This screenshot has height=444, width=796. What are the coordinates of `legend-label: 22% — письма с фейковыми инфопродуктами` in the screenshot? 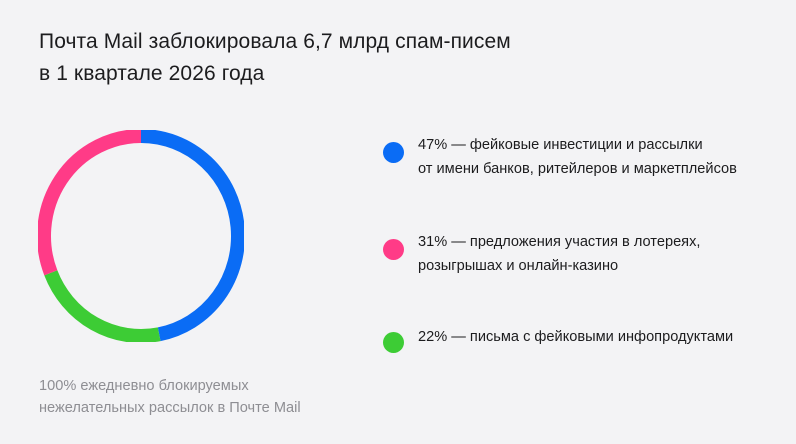 It's located at (575, 337).